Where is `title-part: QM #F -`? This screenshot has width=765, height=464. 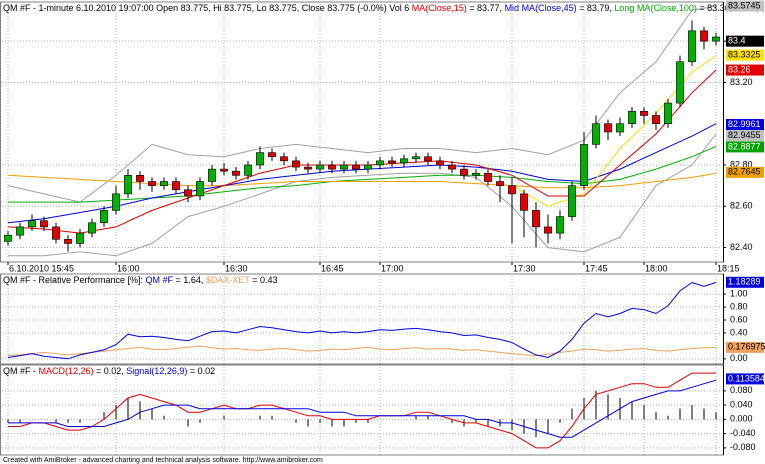
title-part: QM #F - is located at coordinates (21, 371).